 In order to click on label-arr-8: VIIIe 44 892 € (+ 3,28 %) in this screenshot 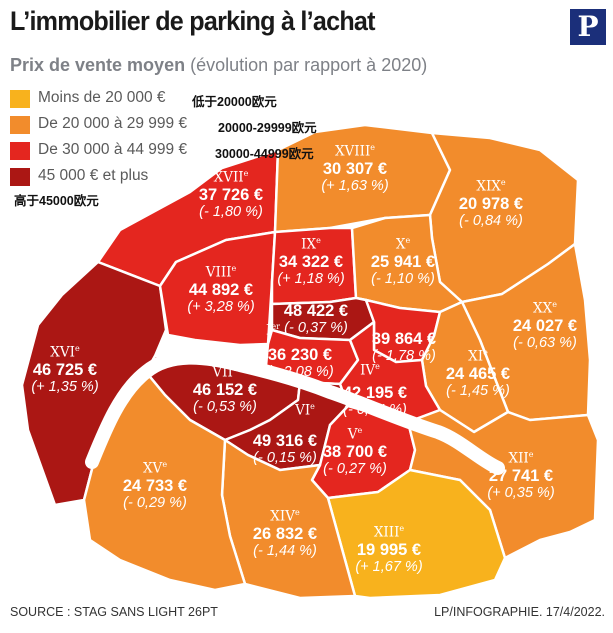, I will do `click(220, 290)`.